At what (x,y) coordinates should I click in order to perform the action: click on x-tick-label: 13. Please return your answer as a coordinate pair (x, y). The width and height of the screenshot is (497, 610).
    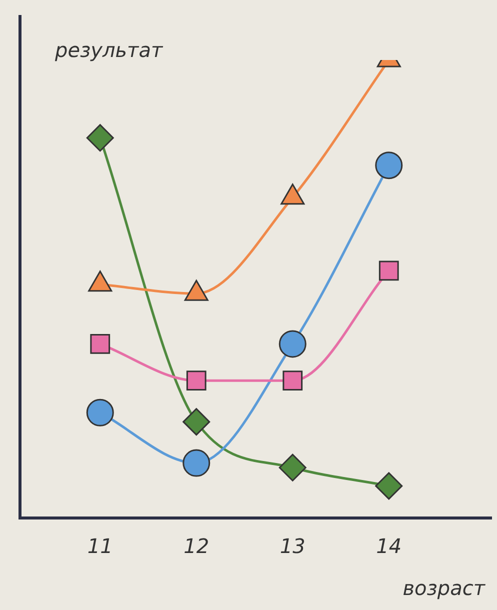
    Looking at the image, I should click on (293, 546).